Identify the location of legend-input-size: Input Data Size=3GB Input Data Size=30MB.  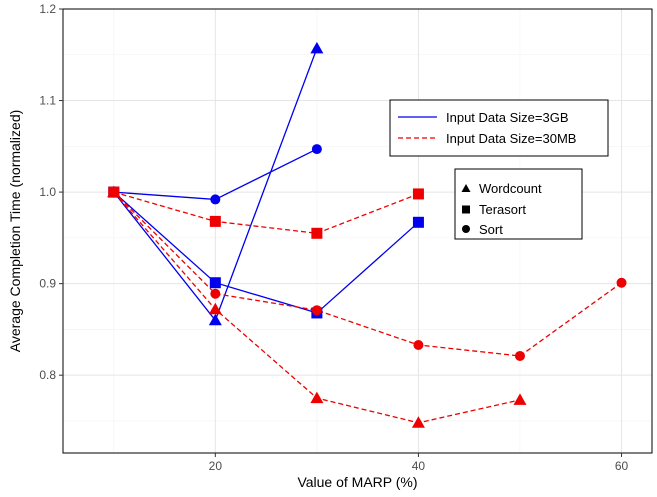
(499, 128).